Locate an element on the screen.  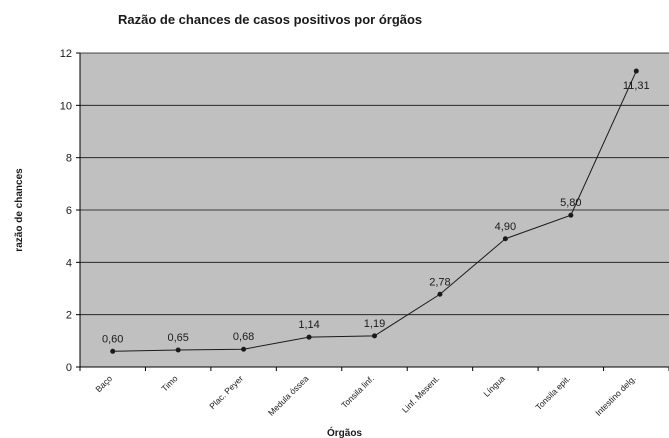
y-axis-label: razão de chances is located at coordinates (19, 210).